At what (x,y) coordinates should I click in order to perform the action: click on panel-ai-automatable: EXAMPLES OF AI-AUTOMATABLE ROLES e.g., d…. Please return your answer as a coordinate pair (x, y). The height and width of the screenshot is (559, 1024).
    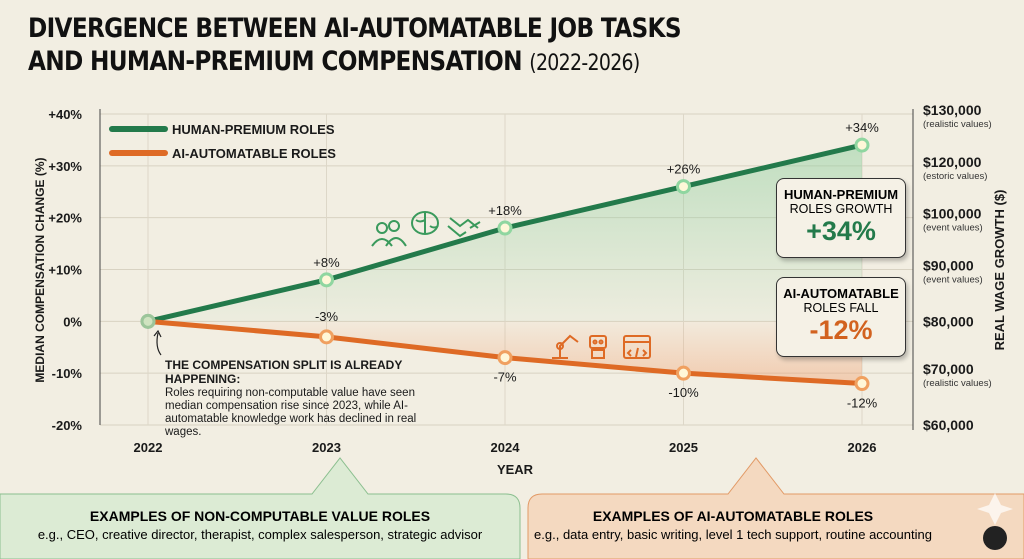
    Looking at the image, I should click on (733, 525).